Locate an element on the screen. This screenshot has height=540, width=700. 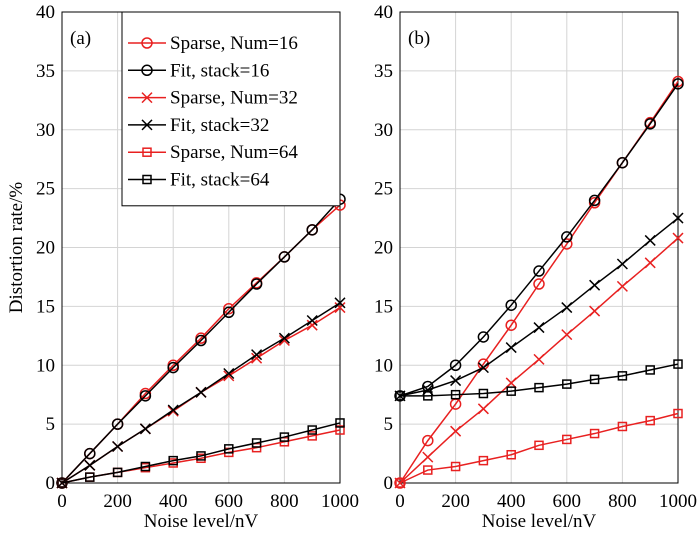
y-tick-label: 5 is located at coordinates (389, 424).